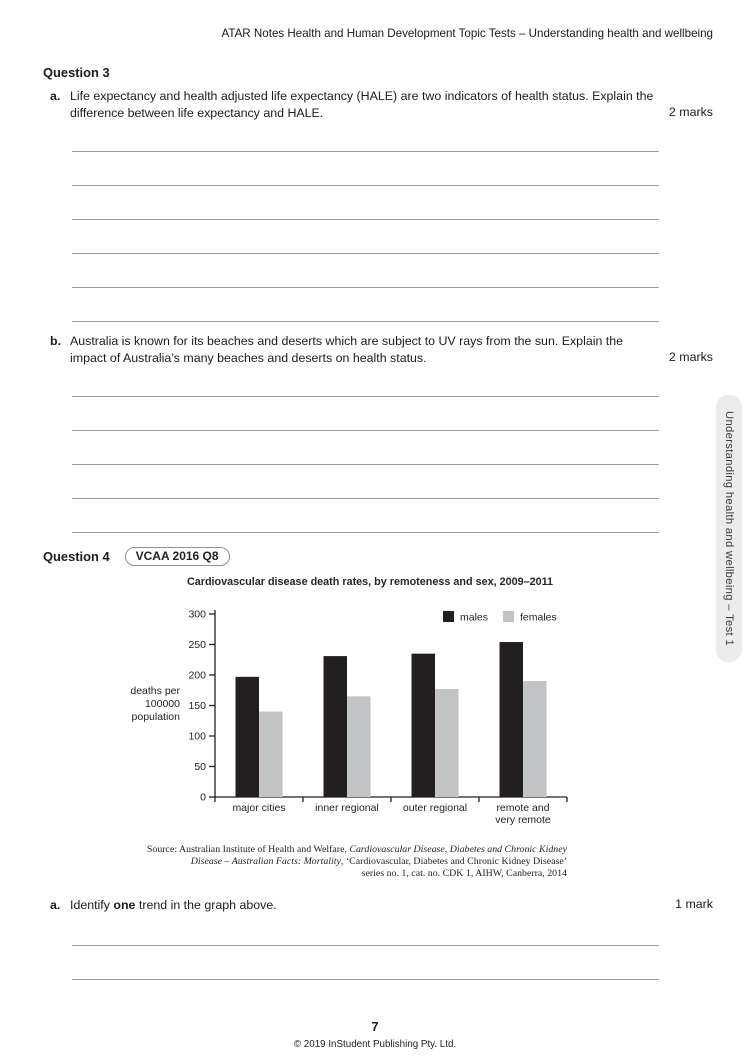 Image resolution: width=750 pixels, height=1060 pixels. Describe the element at coordinates (197, 645) in the screenshot. I see `y-tick-label: 250` at that location.